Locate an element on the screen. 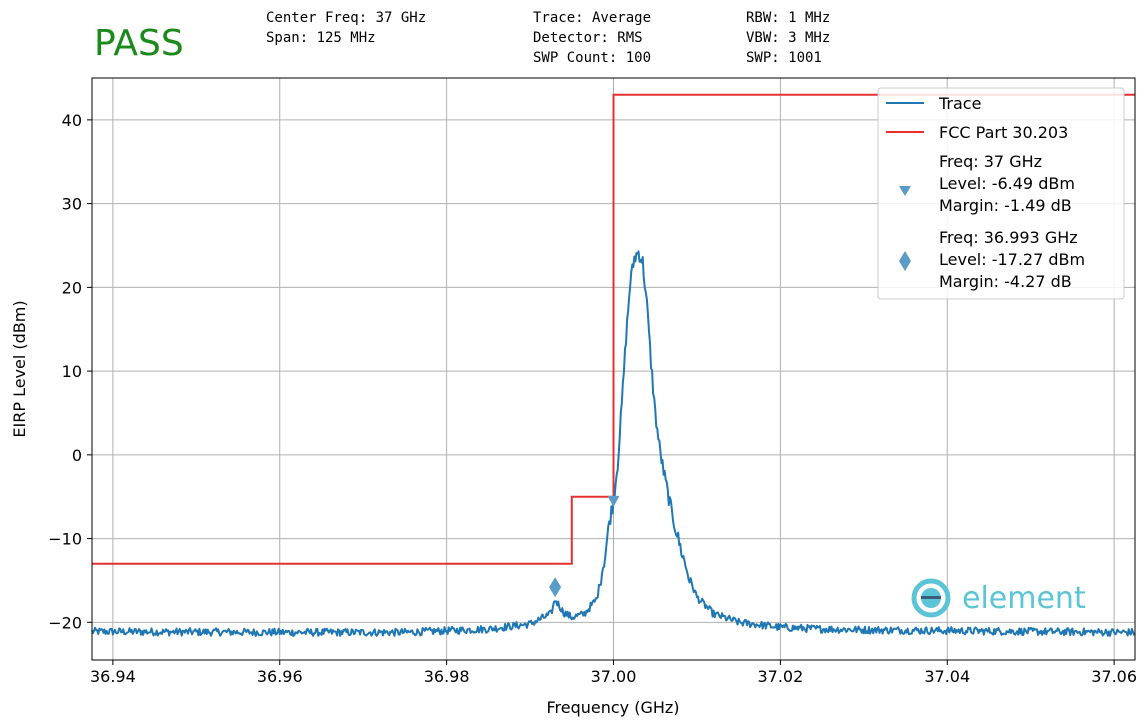 Image resolution: width=1143 pixels, height=723 pixels. legend-marker1-margin: Margin: -1.49 dB is located at coordinates (1005, 205).